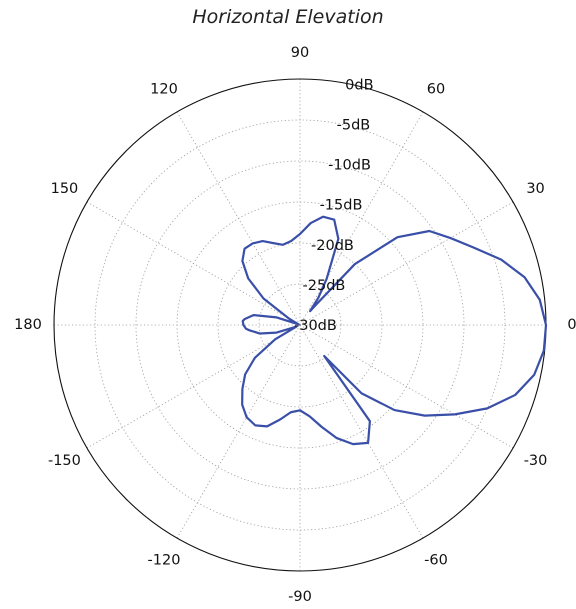 Image resolution: width=576 pixels, height=609 pixels. I want to click on angle-tick-label: 0, so click(571, 325).